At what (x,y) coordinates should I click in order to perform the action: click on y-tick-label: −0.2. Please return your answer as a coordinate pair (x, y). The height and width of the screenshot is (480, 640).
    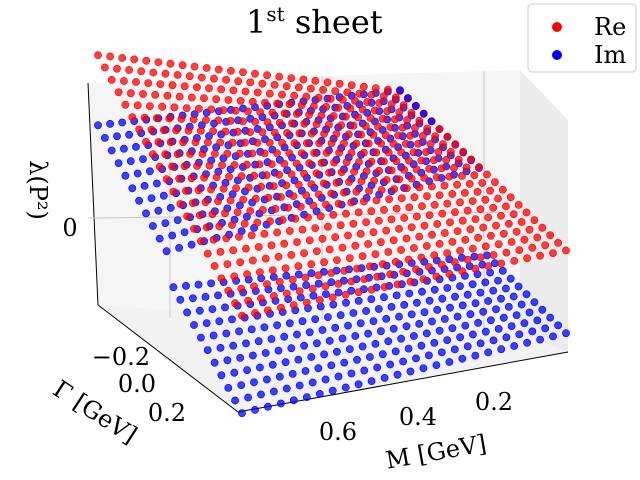
    Looking at the image, I should click on (121, 357).